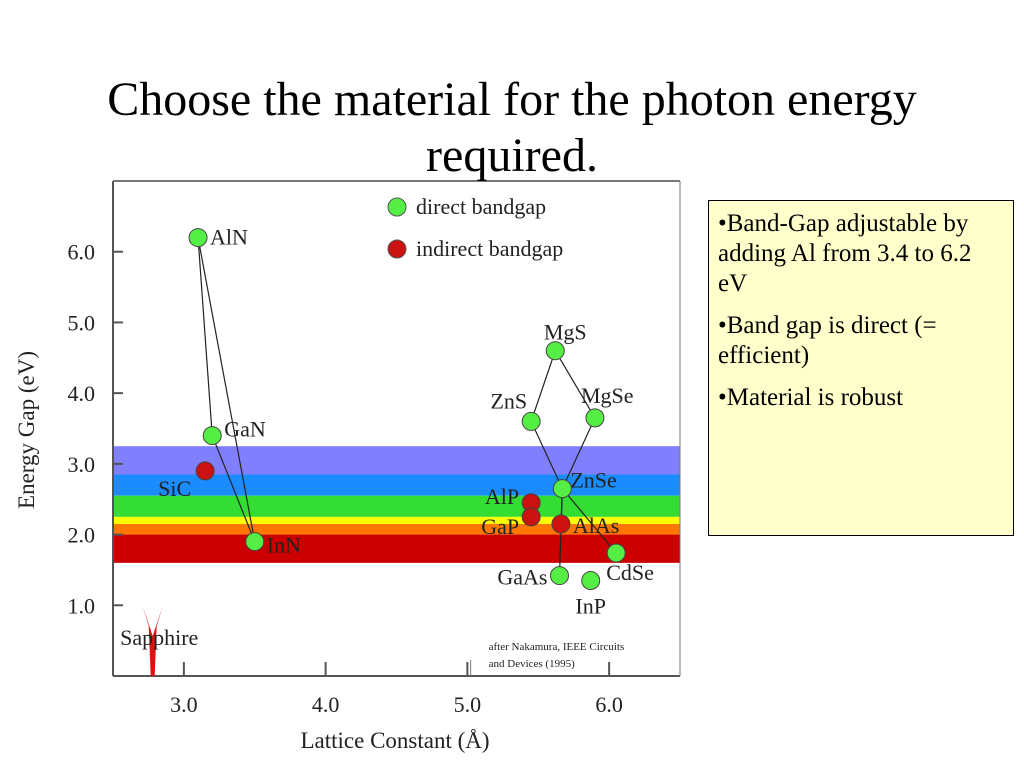  Describe the element at coordinates (198, 238) in the screenshot. I see `point-aln` at that location.